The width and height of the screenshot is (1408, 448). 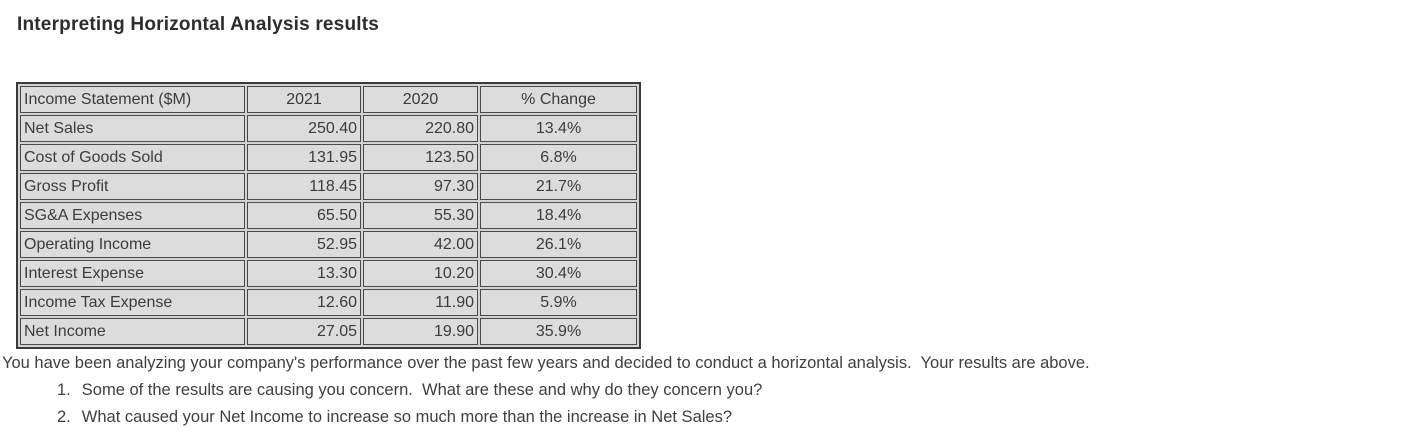 What do you see at coordinates (132, 331) in the screenshot?
I see `row-label: Net Income` at bounding box center [132, 331].